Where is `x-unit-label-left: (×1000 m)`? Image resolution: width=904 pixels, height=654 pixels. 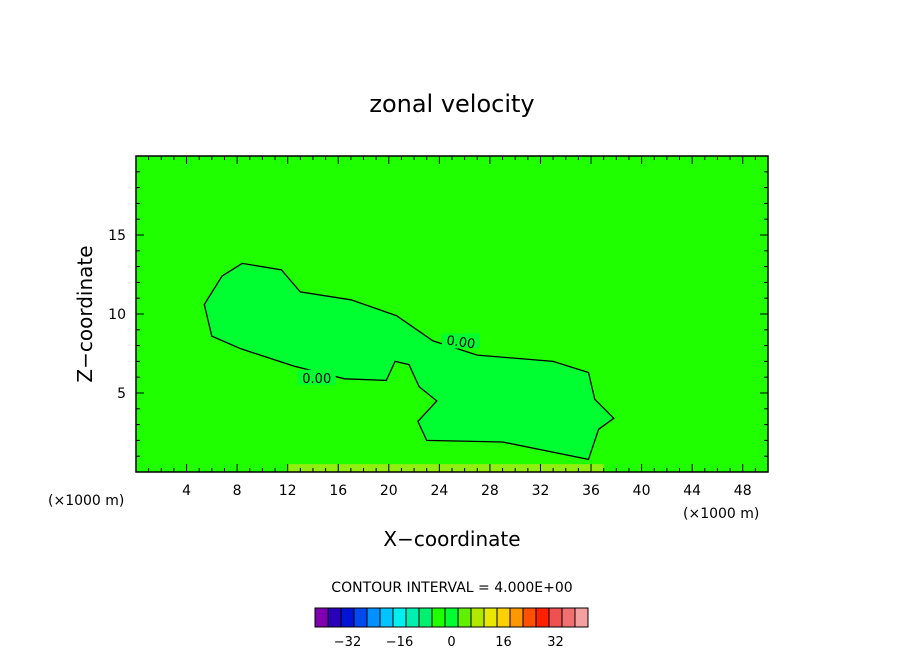 x-unit-label-left: (×1000 m) is located at coordinates (86, 501).